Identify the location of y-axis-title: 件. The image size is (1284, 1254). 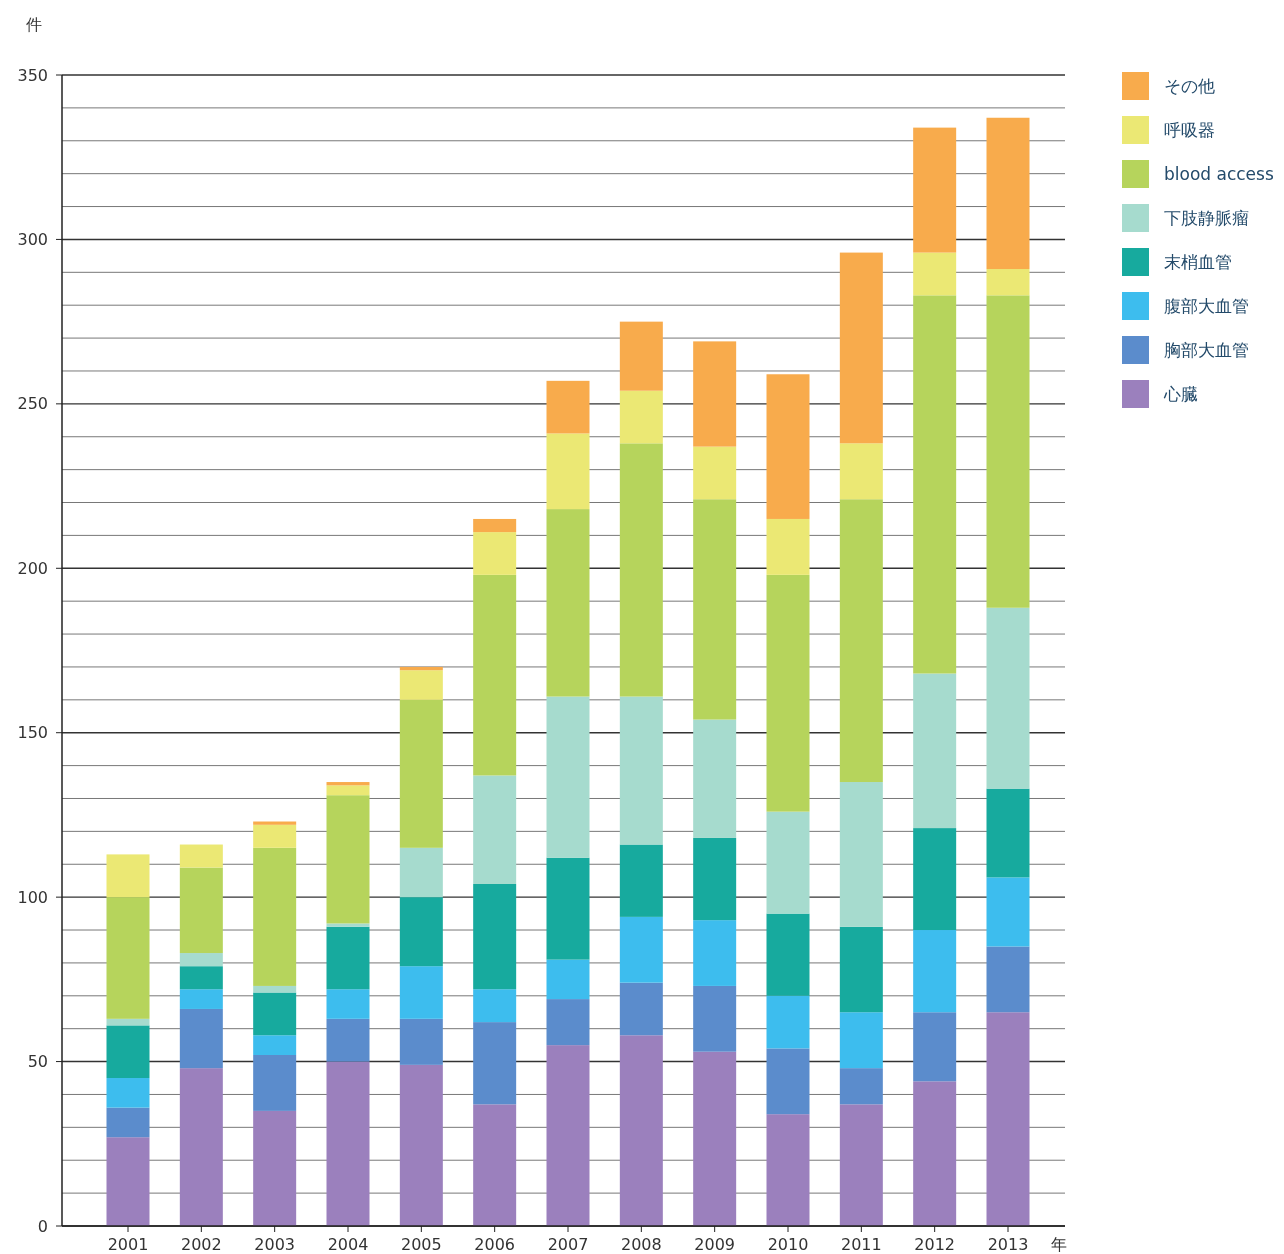
(34, 24).